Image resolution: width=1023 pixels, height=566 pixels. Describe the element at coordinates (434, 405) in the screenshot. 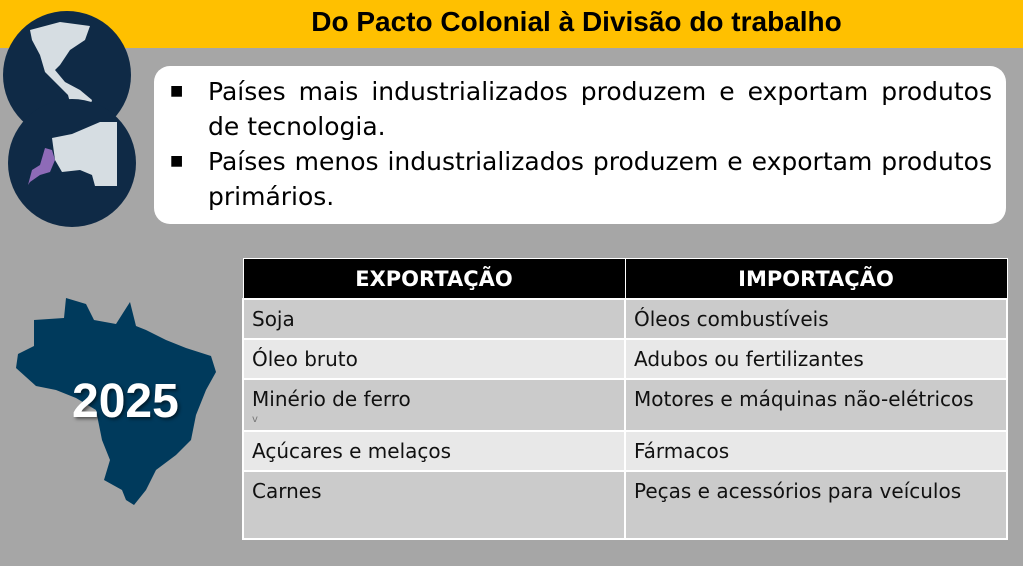

I see `export-cell: Minério de ferro v` at that location.